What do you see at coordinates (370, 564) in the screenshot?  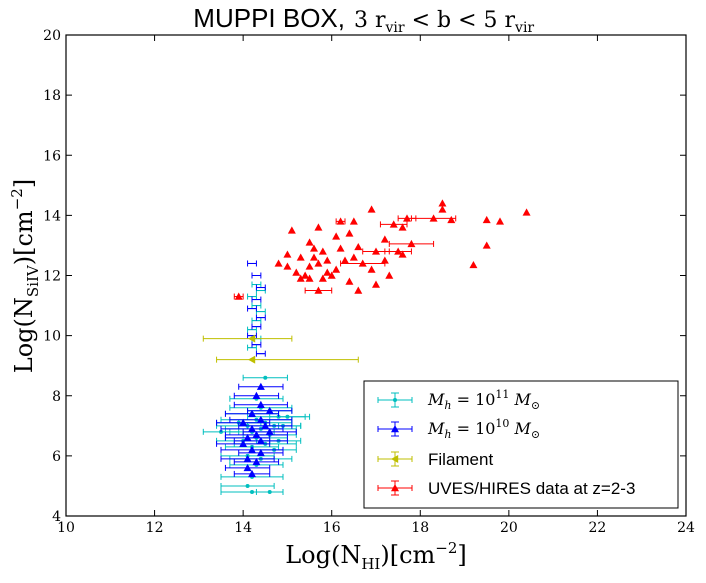 I see `x-axis-label-sub: HI` at bounding box center [370, 564].